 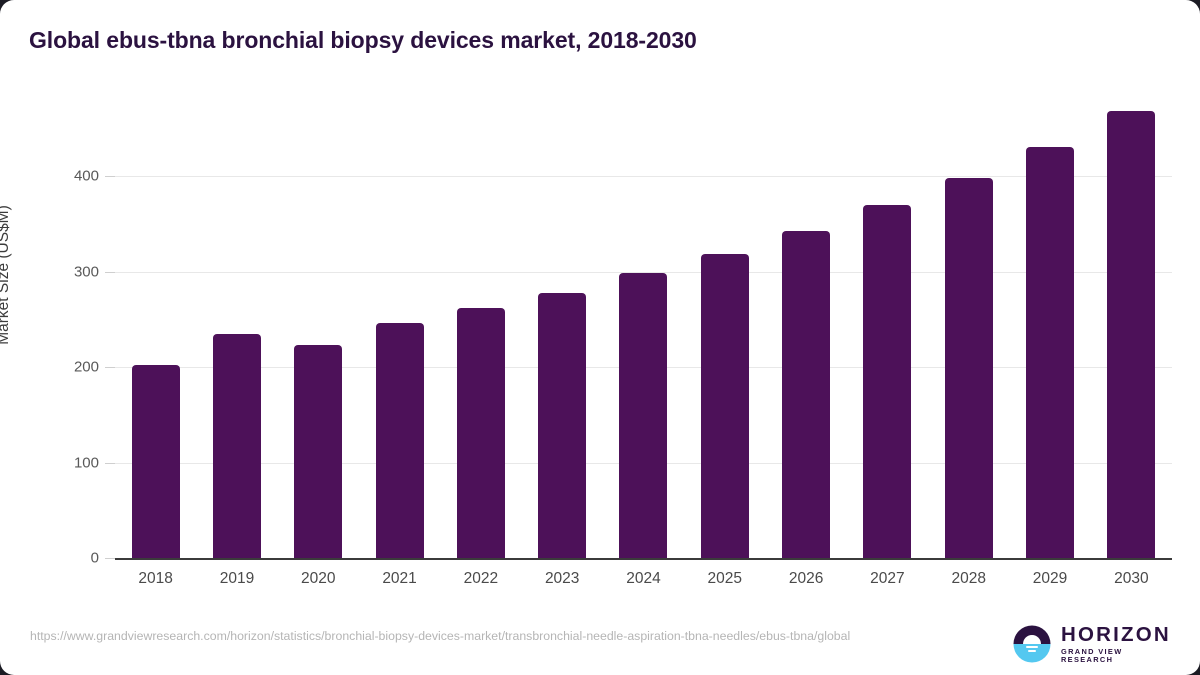 What do you see at coordinates (562, 425) in the screenshot?
I see `bar-2023` at bounding box center [562, 425].